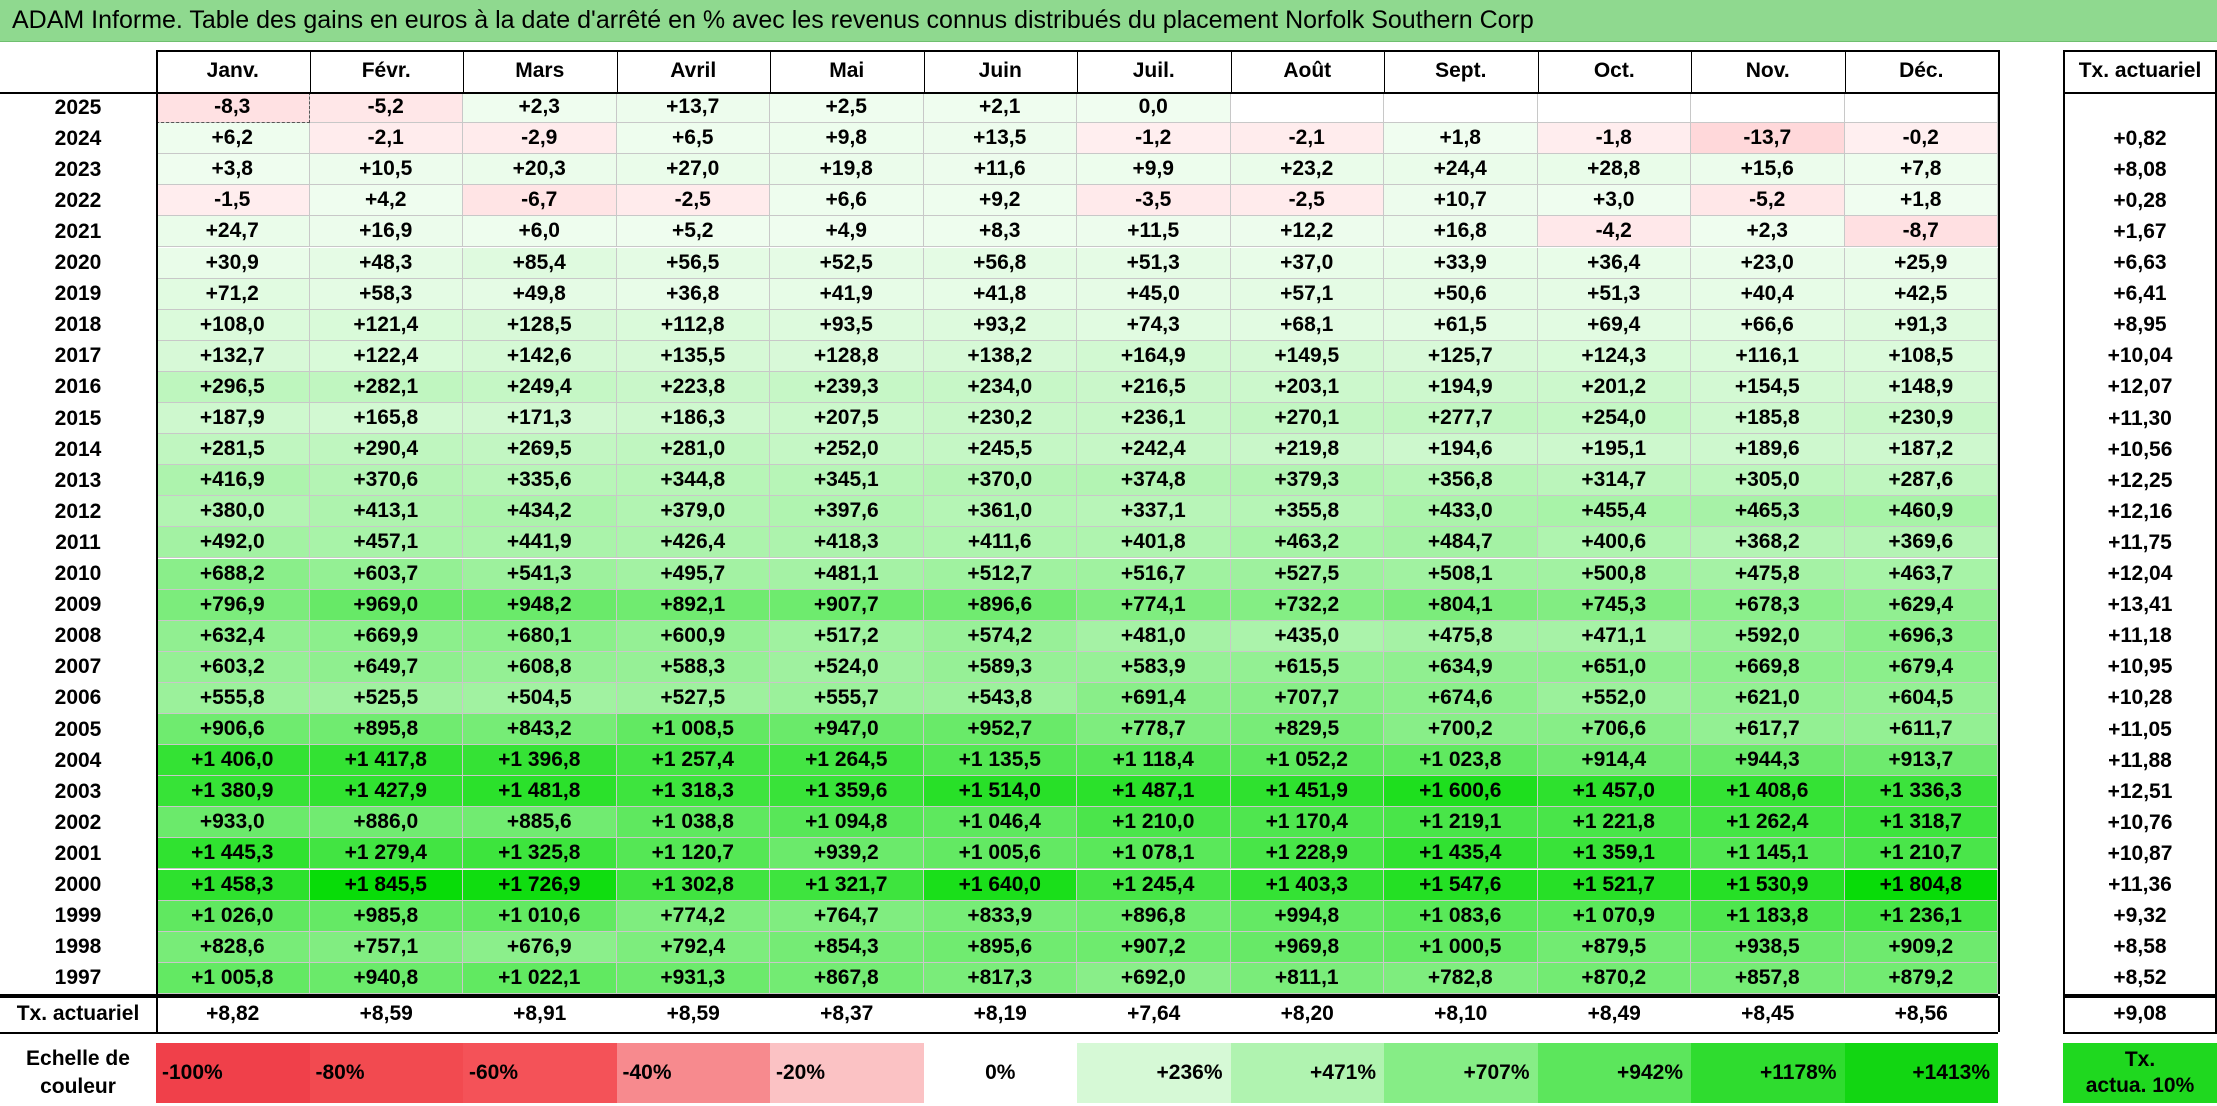 The height and width of the screenshot is (1106, 2217). Describe the element at coordinates (1921, 325) in the screenshot. I see `value-cell: +91,3` at that location.